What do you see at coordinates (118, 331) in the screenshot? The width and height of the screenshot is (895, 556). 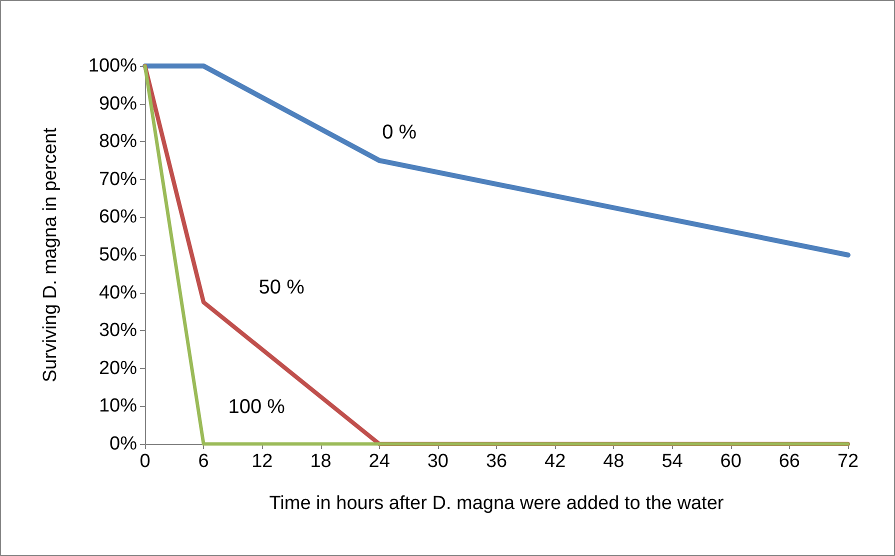 I see `y-tick-label: 30%` at bounding box center [118, 331].